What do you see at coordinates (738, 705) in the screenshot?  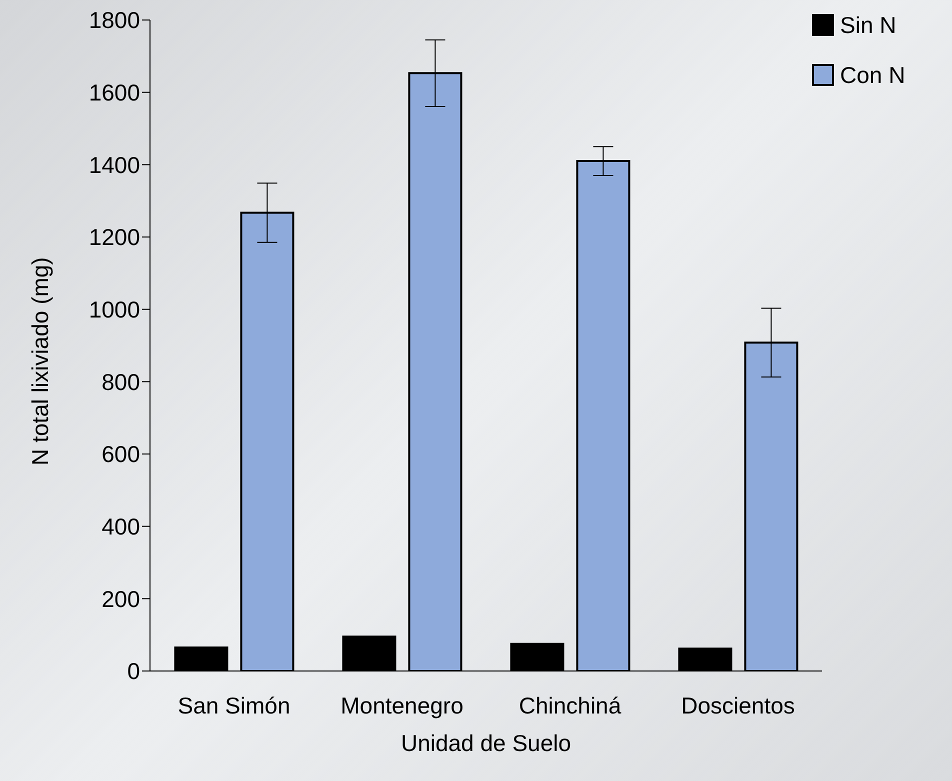 I see `x-tick-label: Doscientos` at bounding box center [738, 705].